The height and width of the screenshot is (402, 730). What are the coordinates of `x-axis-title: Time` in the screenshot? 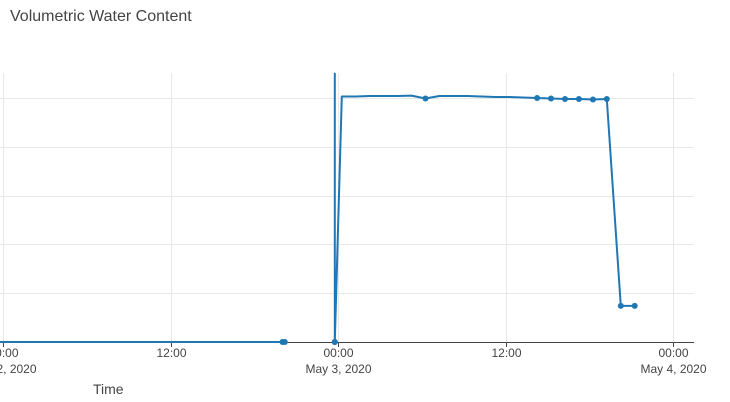 It's located at (108, 389).